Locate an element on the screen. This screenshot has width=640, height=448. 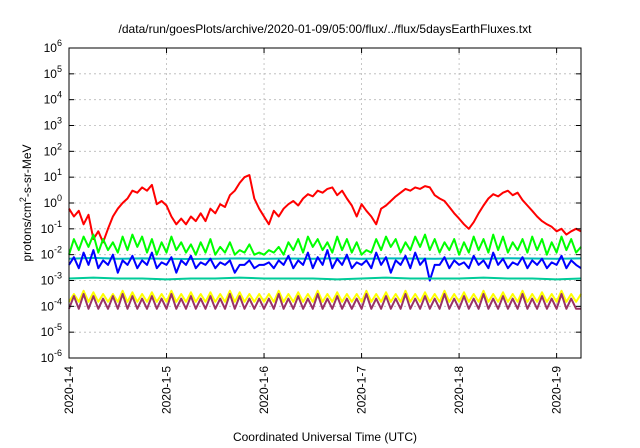
y-tick-exponent: 3 is located at coordinates (59, 121).